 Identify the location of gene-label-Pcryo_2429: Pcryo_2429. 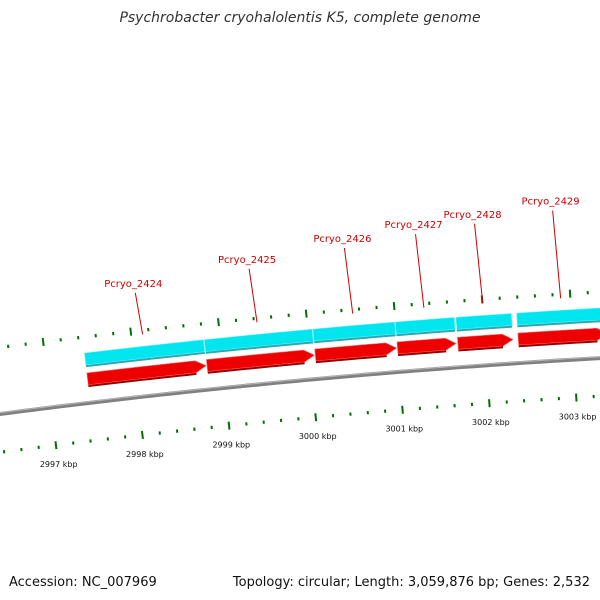
(551, 202).